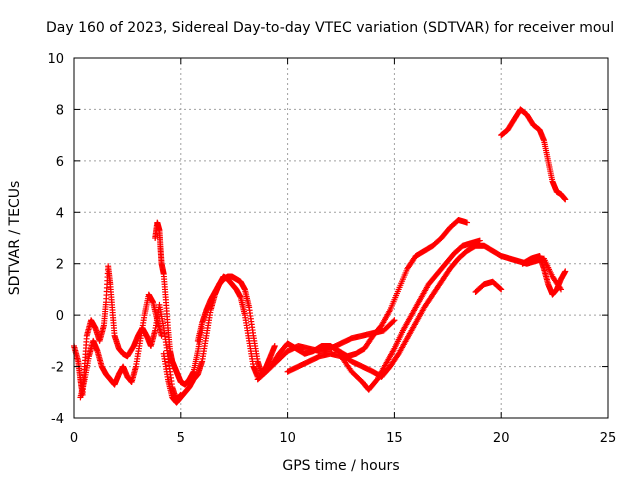 Image resolution: width=640 pixels, height=480 pixels. What do you see at coordinates (15, 238) in the screenshot?
I see `y-axis-label: SDTVAR / TECUs` at bounding box center [15, 238].